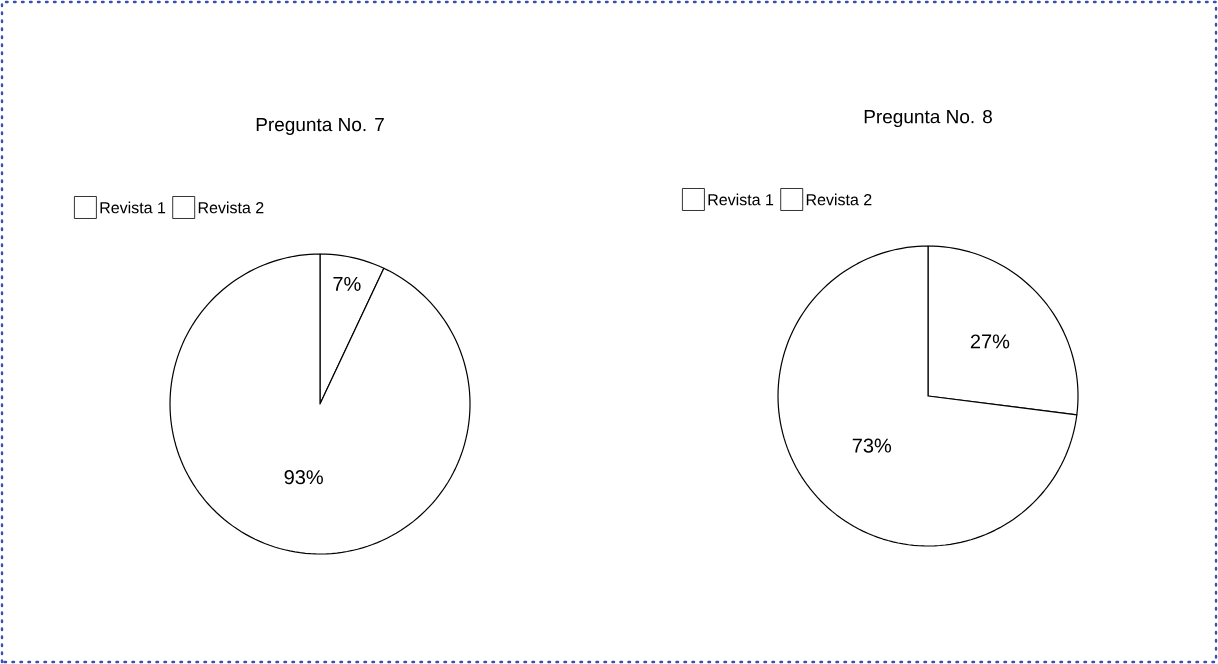 Image resolution: width=1218 pixels, height=664 pixels. I want to click on data-label: 93%, so click(303, 477).